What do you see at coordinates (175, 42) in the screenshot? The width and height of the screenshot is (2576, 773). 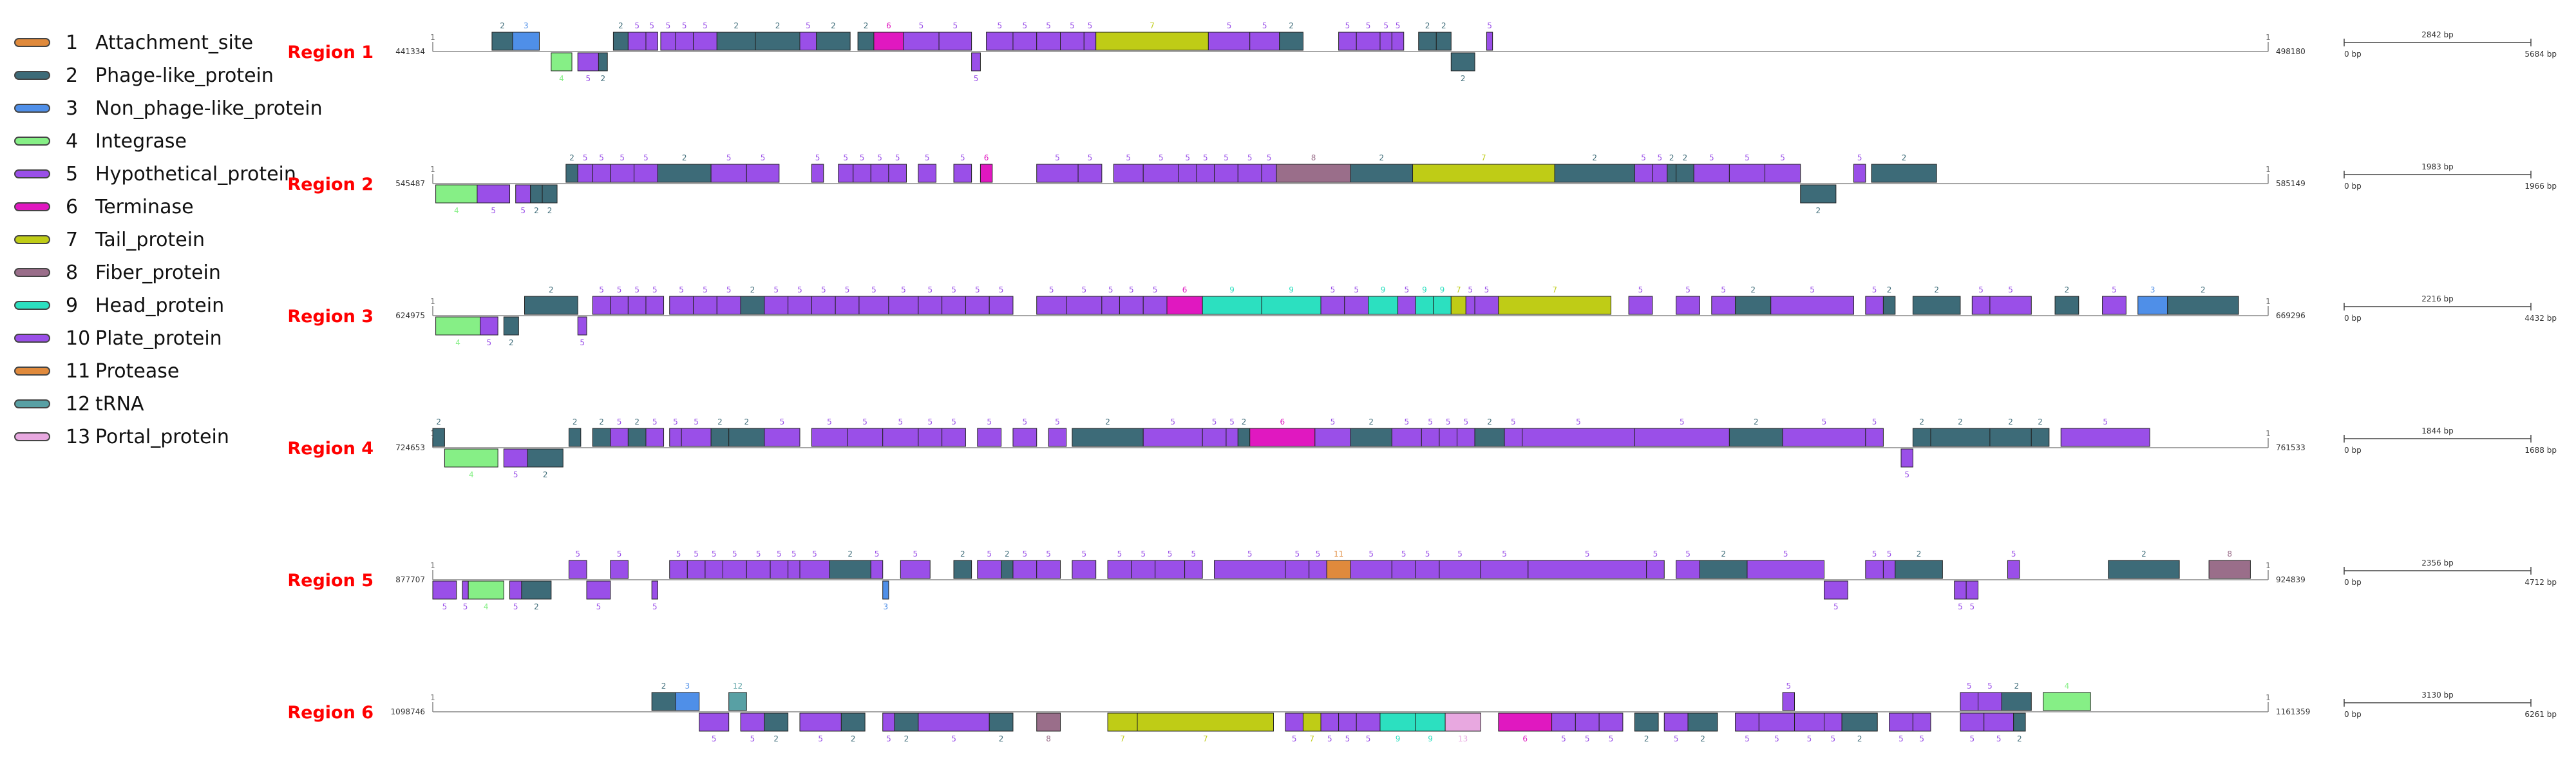 I see `legend-label: Attachment_site` at bounding box center [175, 42].